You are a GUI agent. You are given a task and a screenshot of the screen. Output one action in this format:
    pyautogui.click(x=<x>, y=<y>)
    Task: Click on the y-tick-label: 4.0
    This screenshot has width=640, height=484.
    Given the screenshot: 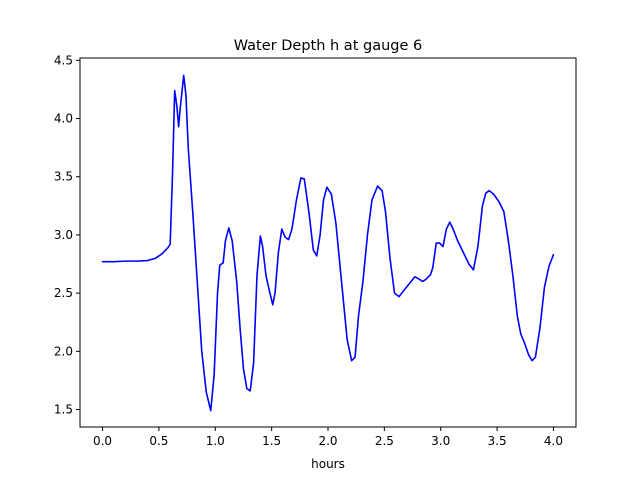 What is the action you would take?
    pyautogui.click(x=63, y=119)
    